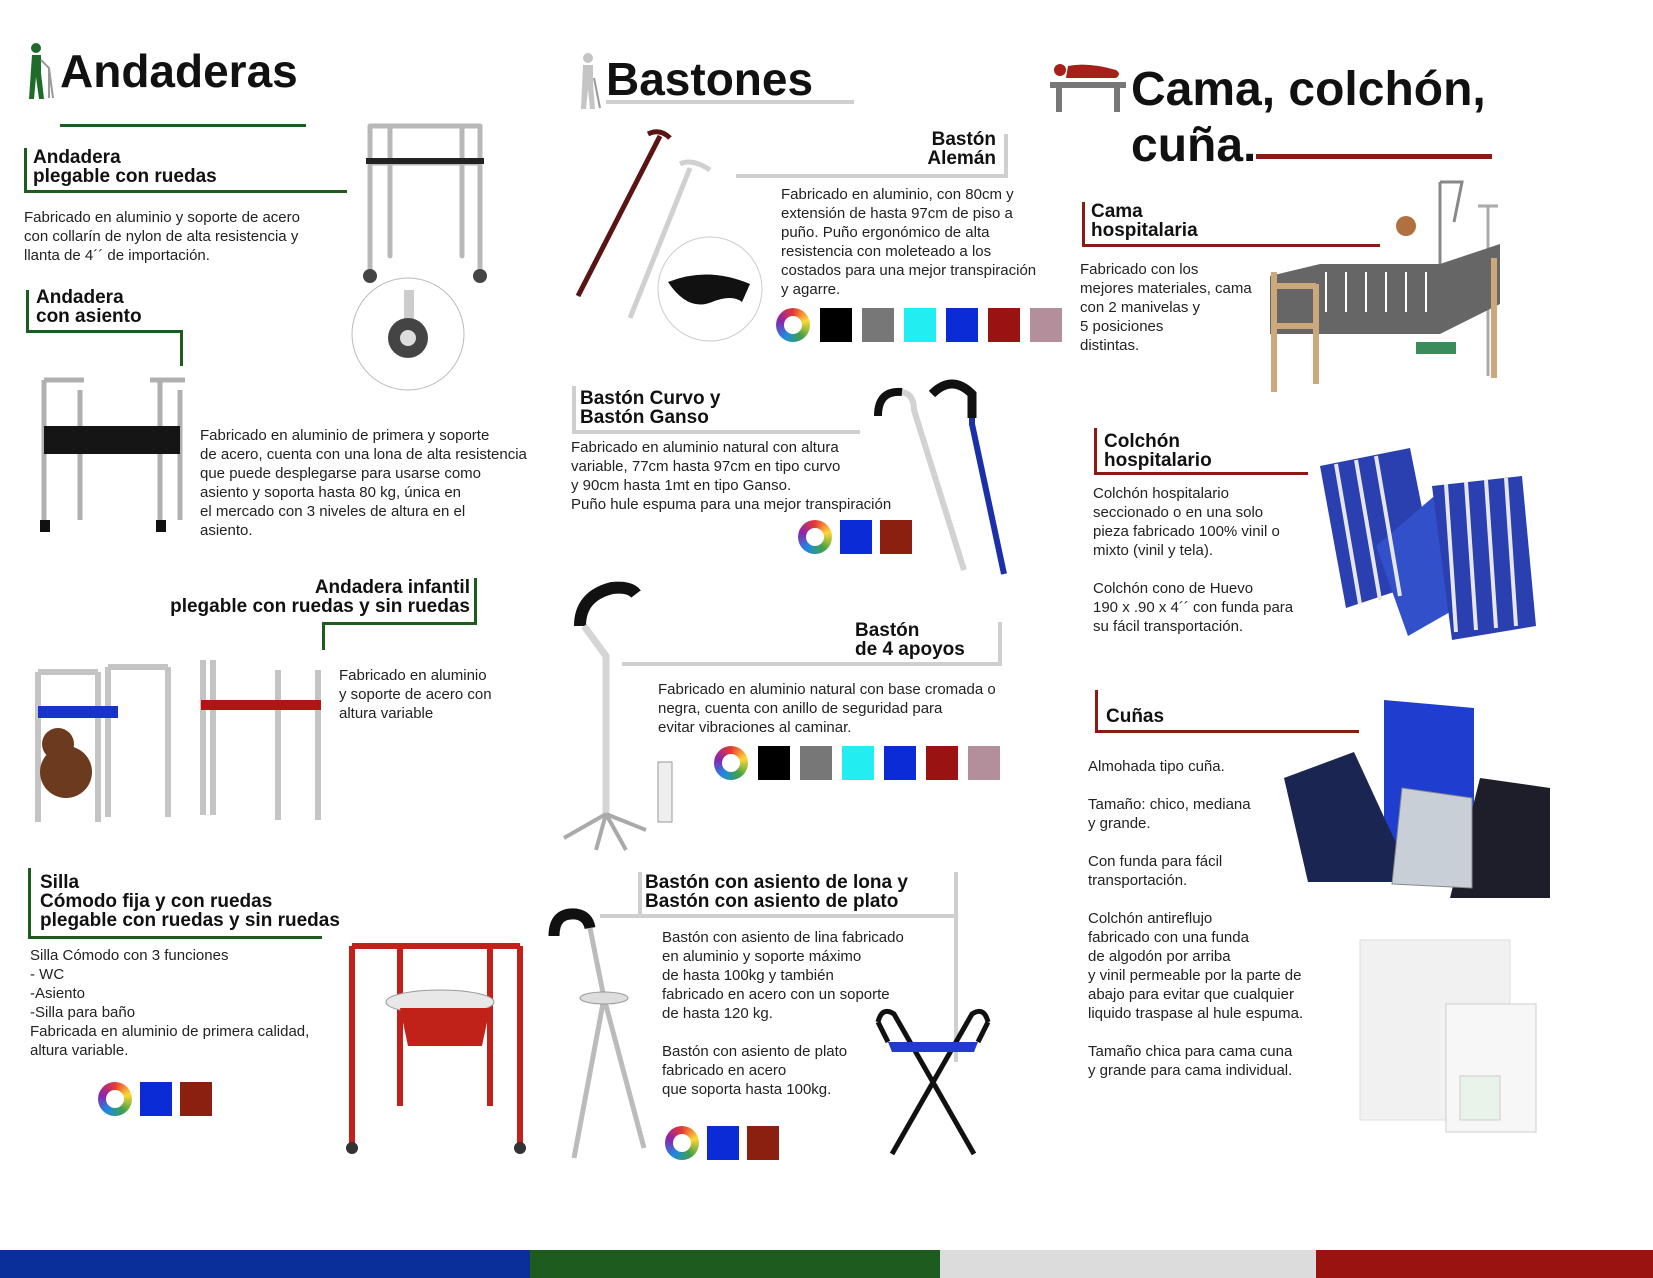 Image resolution: width=1653 pixels, height=1278 pixels. What do you see at coordinates (178, 741) in the screenshot?
I see `children-walkers-image` at bounding box center [178, 741].